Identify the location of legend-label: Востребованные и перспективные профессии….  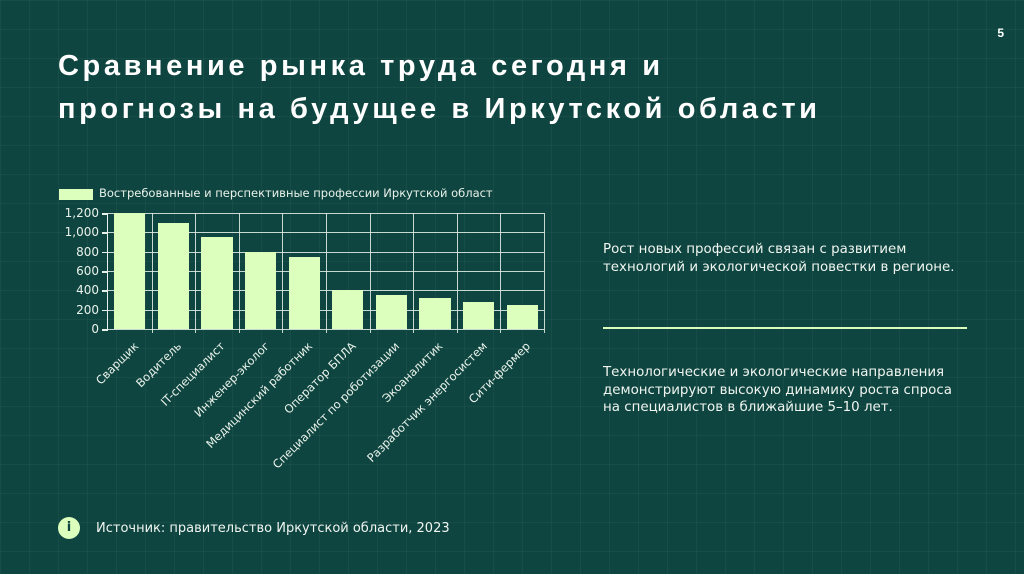
(296, 193).